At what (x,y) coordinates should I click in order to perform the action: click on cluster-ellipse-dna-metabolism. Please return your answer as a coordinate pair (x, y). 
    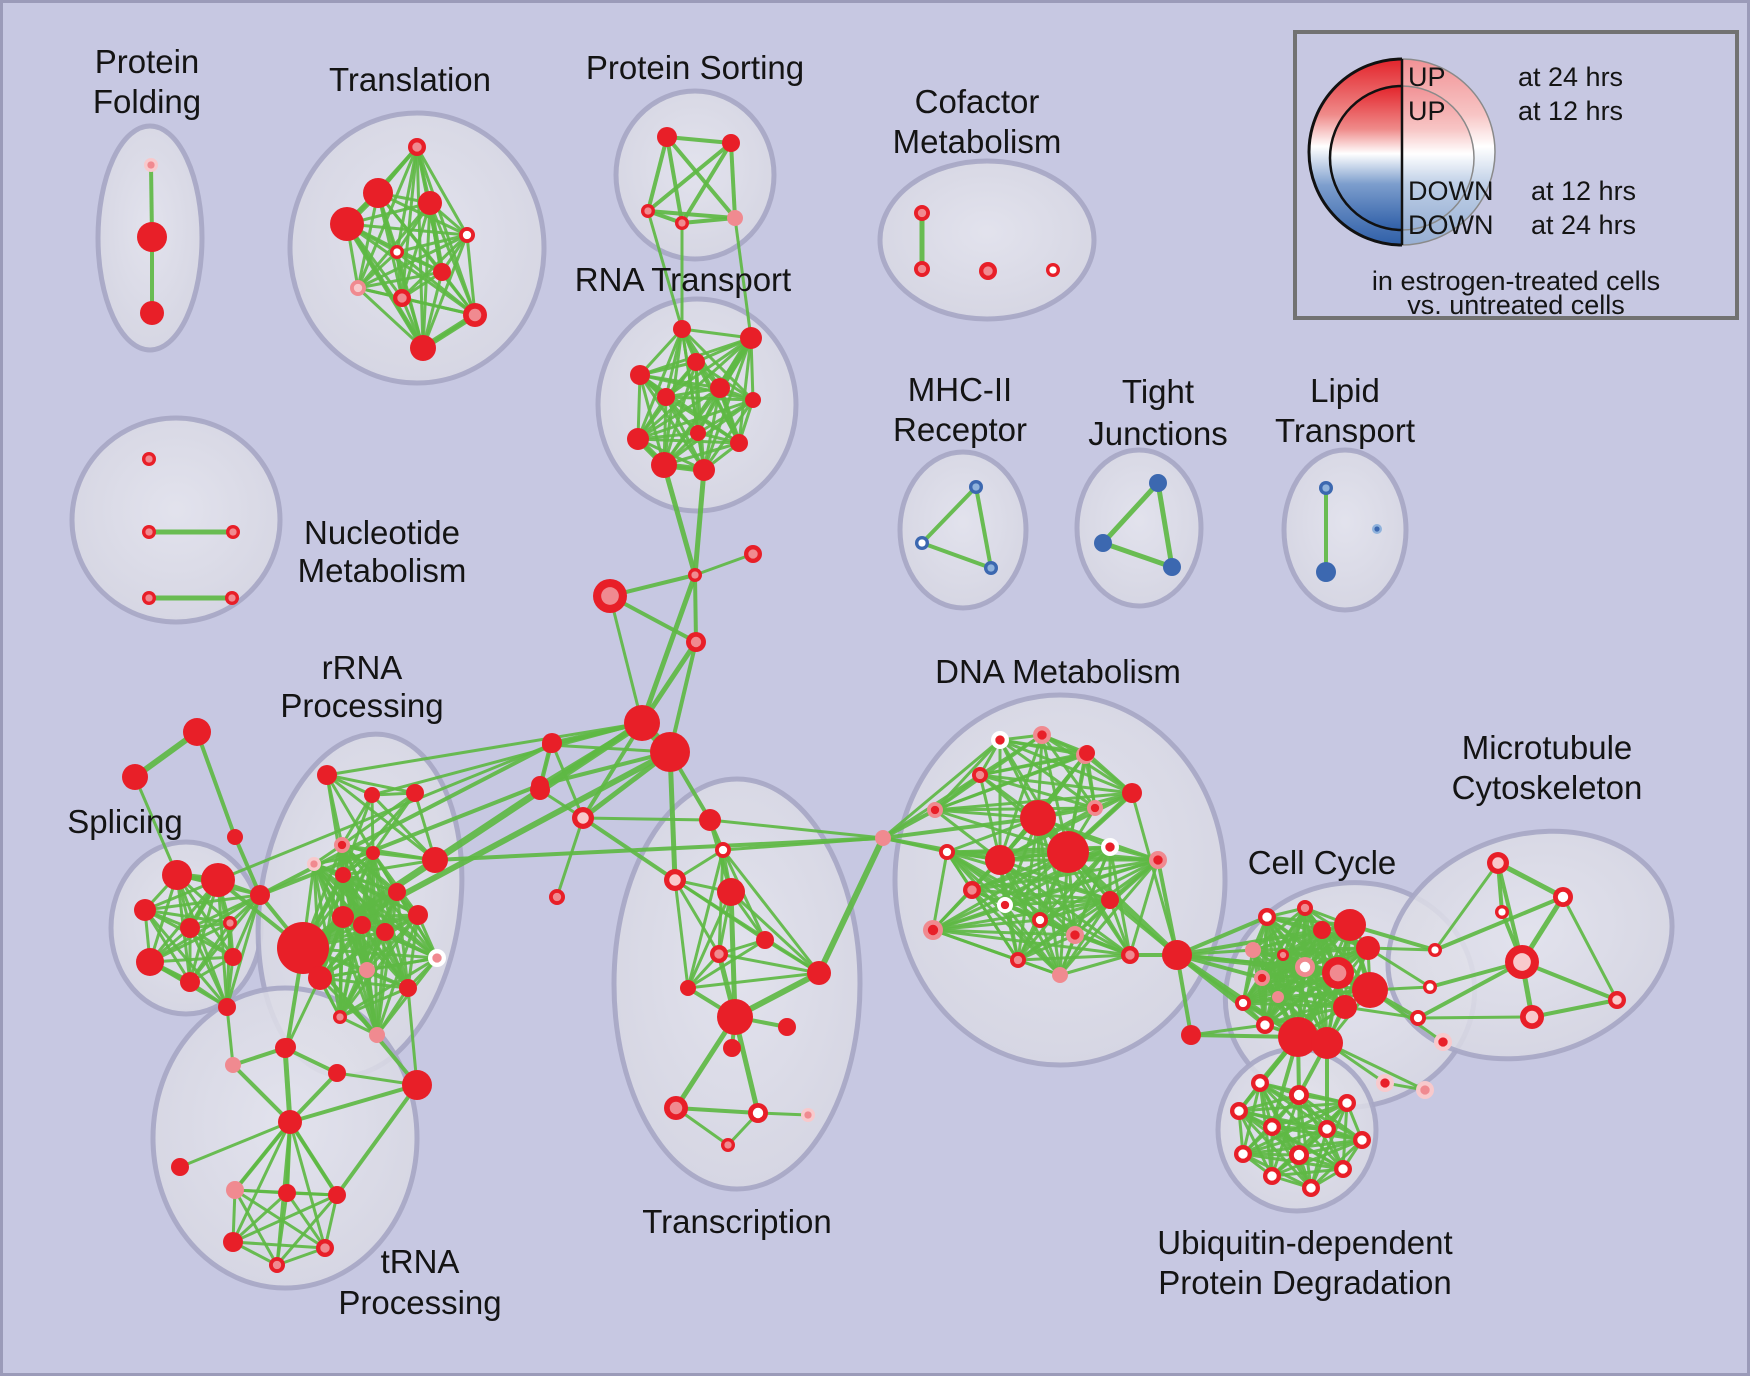
    Looking at the image, I should click on (1060, 880).